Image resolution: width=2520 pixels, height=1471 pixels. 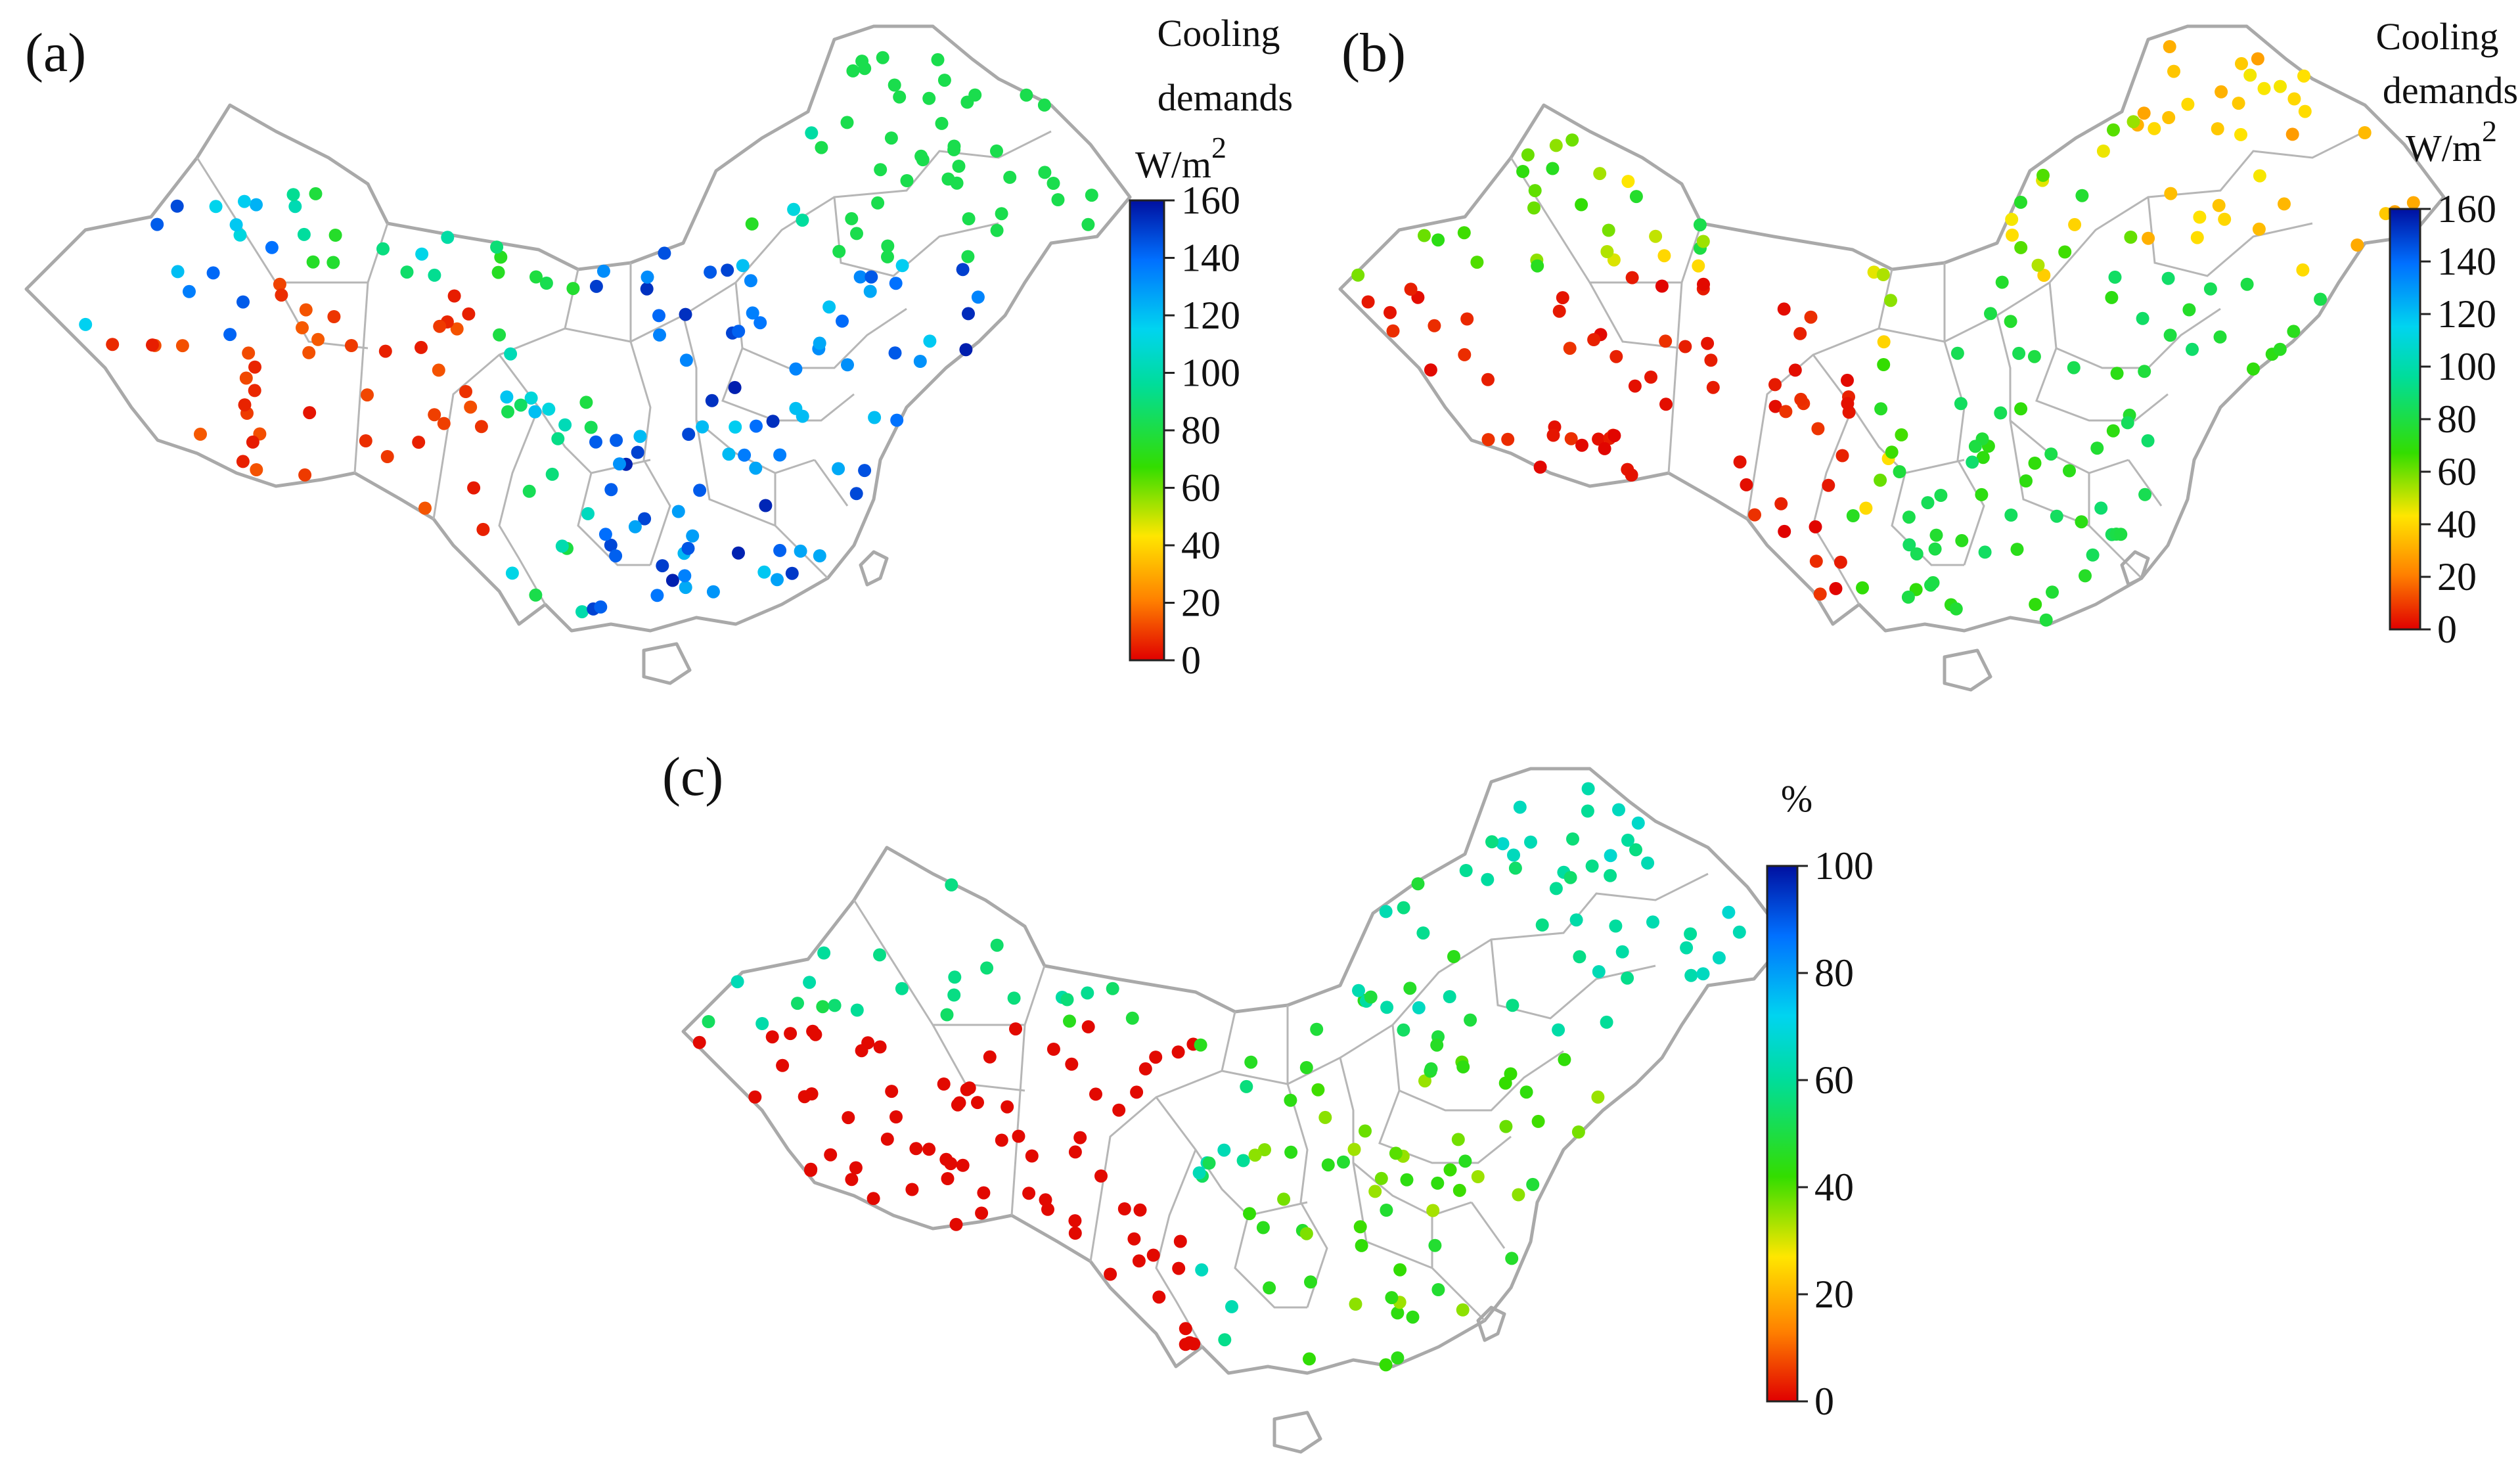 What do you see at coordinates (874, 568) in the screenshot?
I see `taiwan-outline-a` at bounding box center [874, 568].